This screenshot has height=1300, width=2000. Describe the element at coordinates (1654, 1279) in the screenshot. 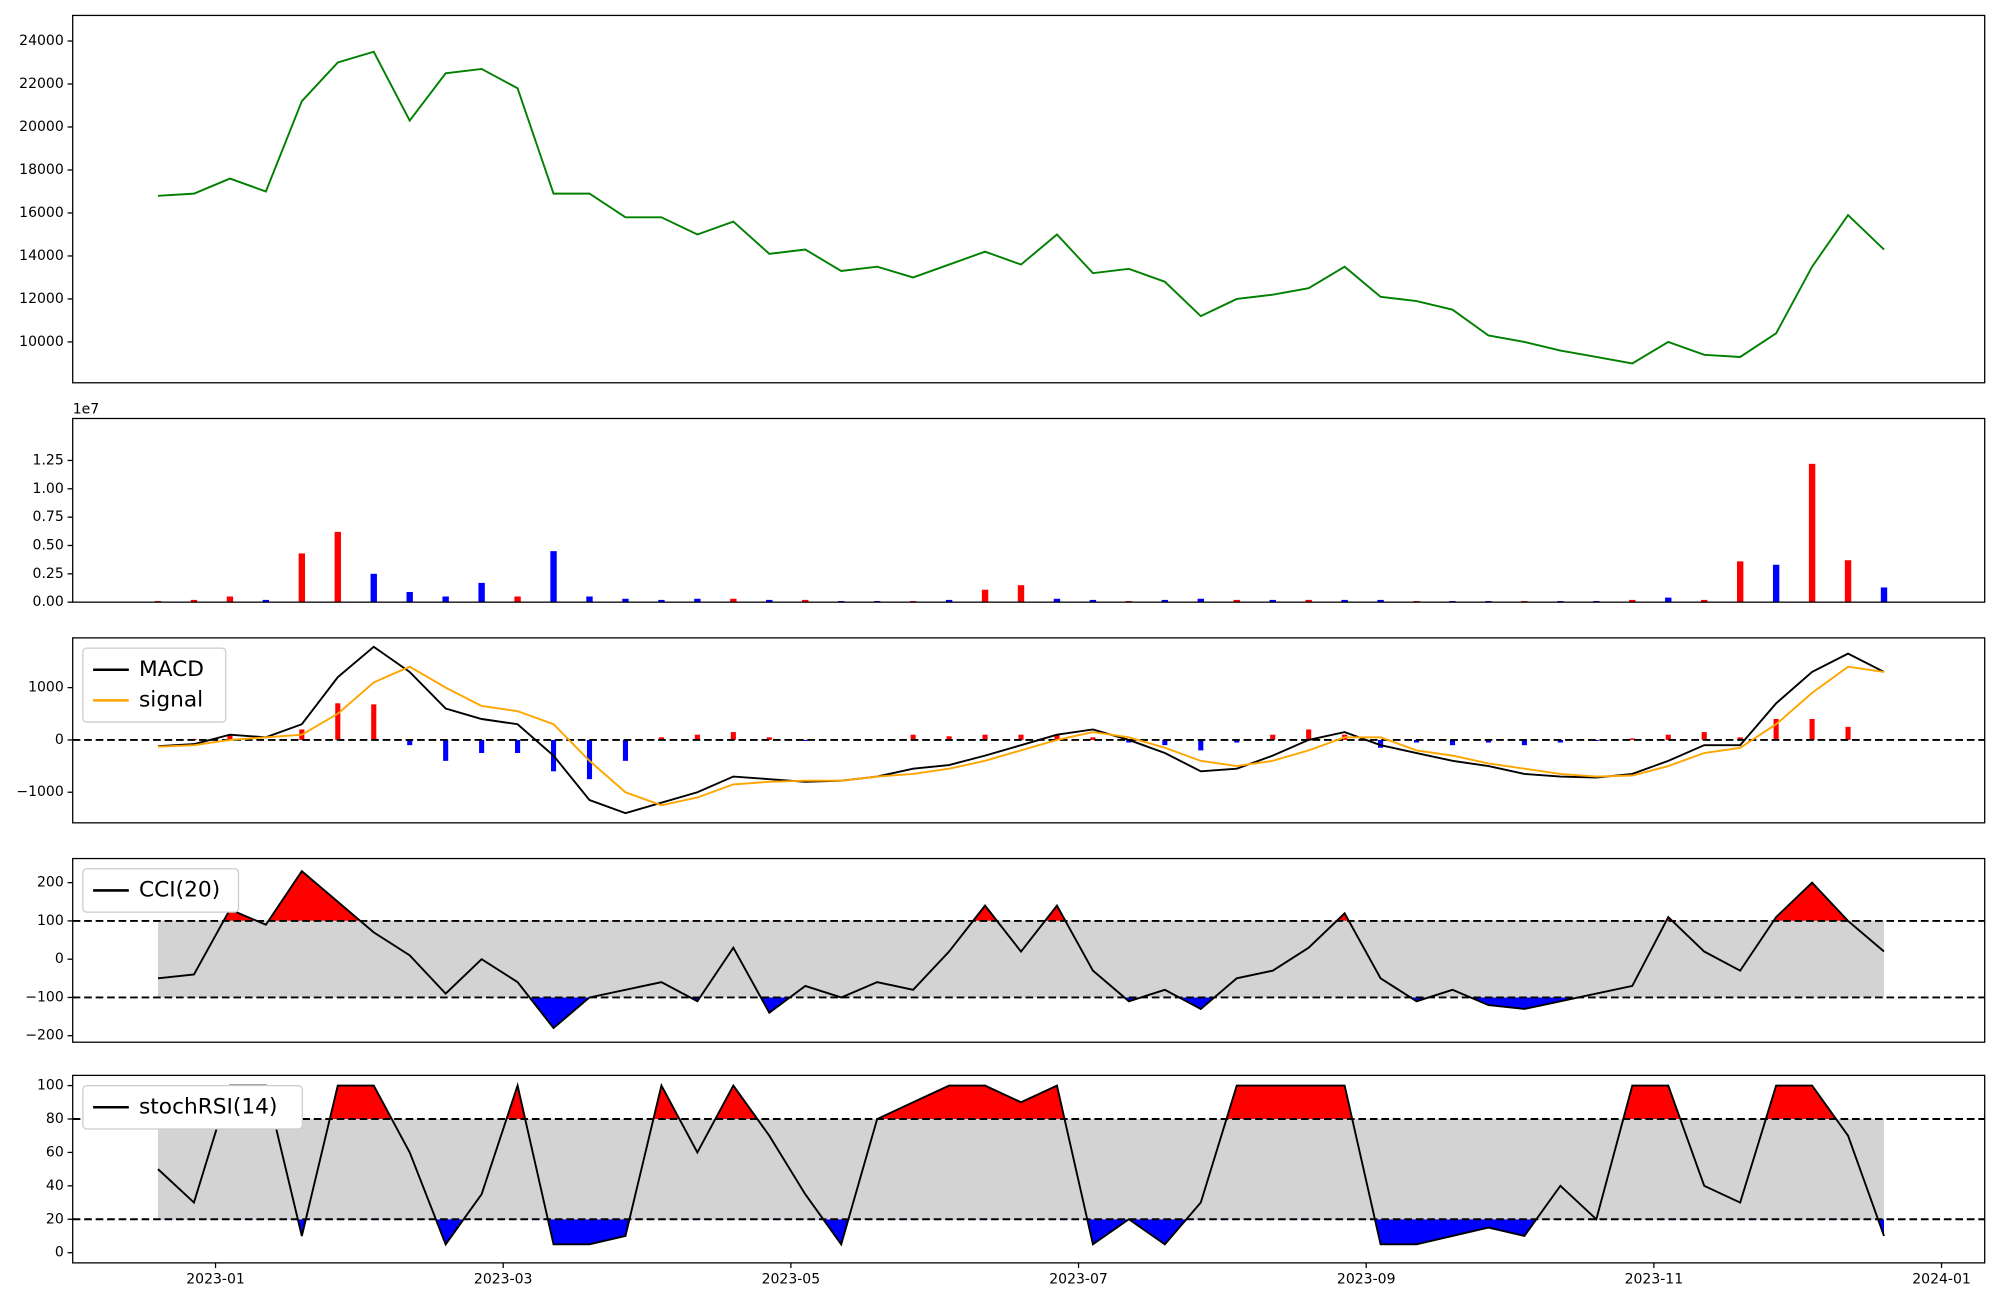

I see `x-tick-label: 2023-11` at that location.